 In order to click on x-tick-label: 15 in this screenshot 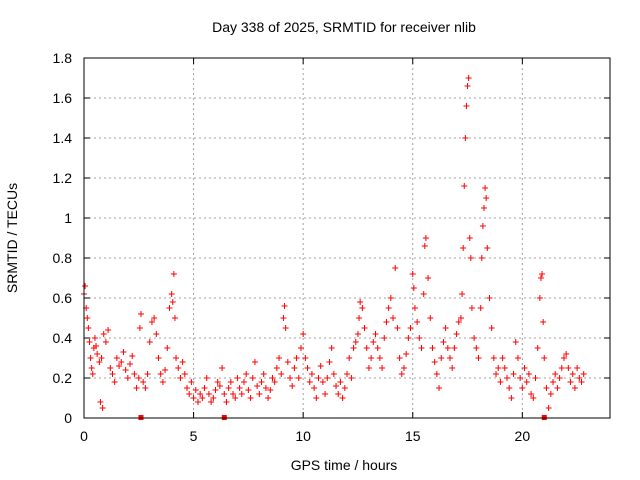, I will do `click(413, 436)`.